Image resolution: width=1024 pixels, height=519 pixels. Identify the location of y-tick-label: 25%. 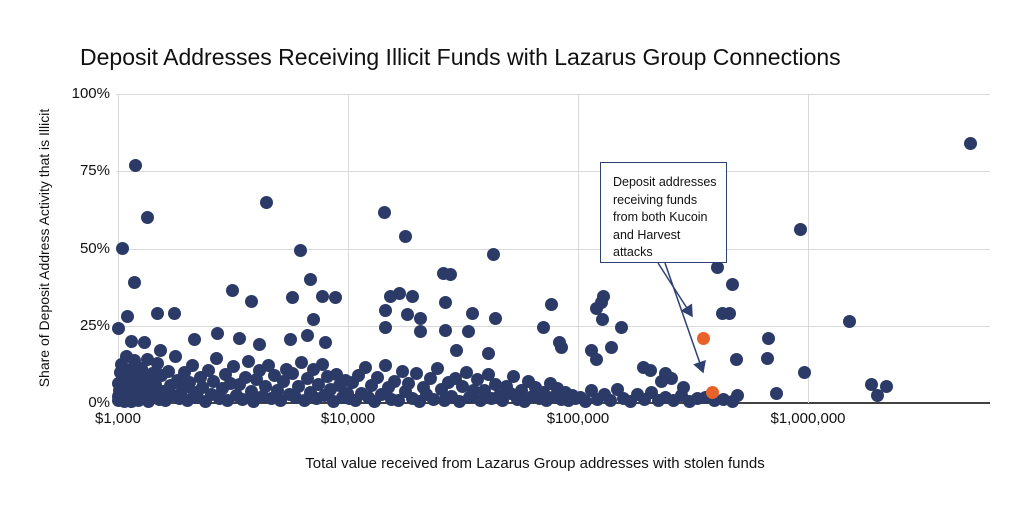
(94, 325).